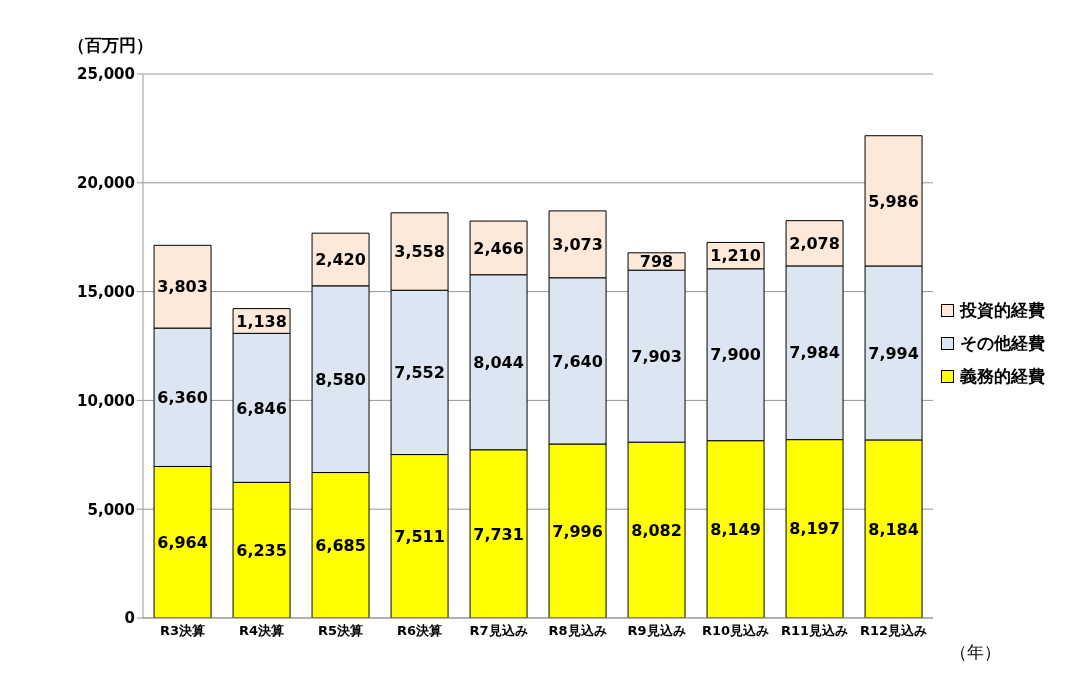 This screenshot has width=1078, height=686. Describe the element at coordinates (1002, 343) in the screenshot. I see `legend-label: その他経費` at that location.